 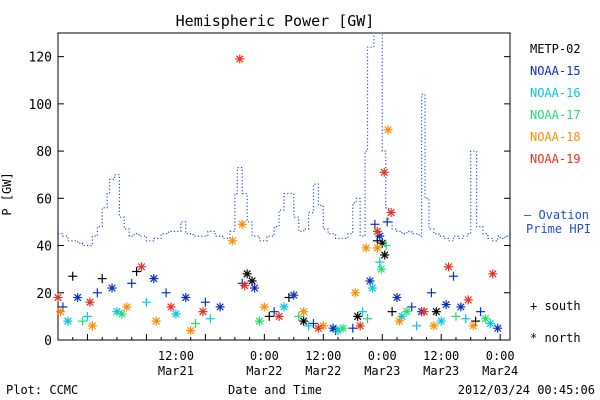 What do you see at coordinates (40, 58) in the screenshot?
I see `y-tick-label: 120` at bounding box center [40, 58].